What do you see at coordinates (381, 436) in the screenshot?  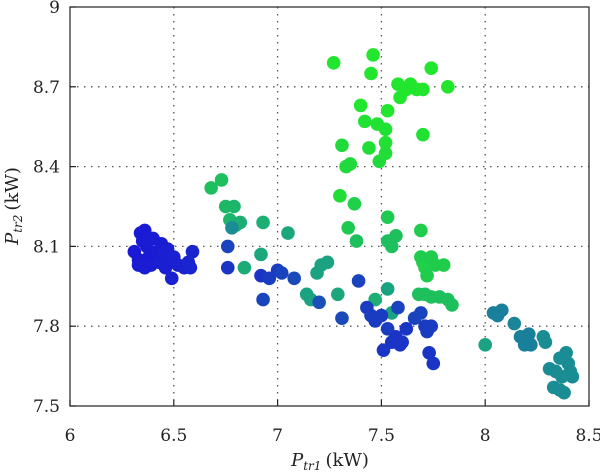 I see `x-tick-label: 7.5` at bounding box center [381, 436].